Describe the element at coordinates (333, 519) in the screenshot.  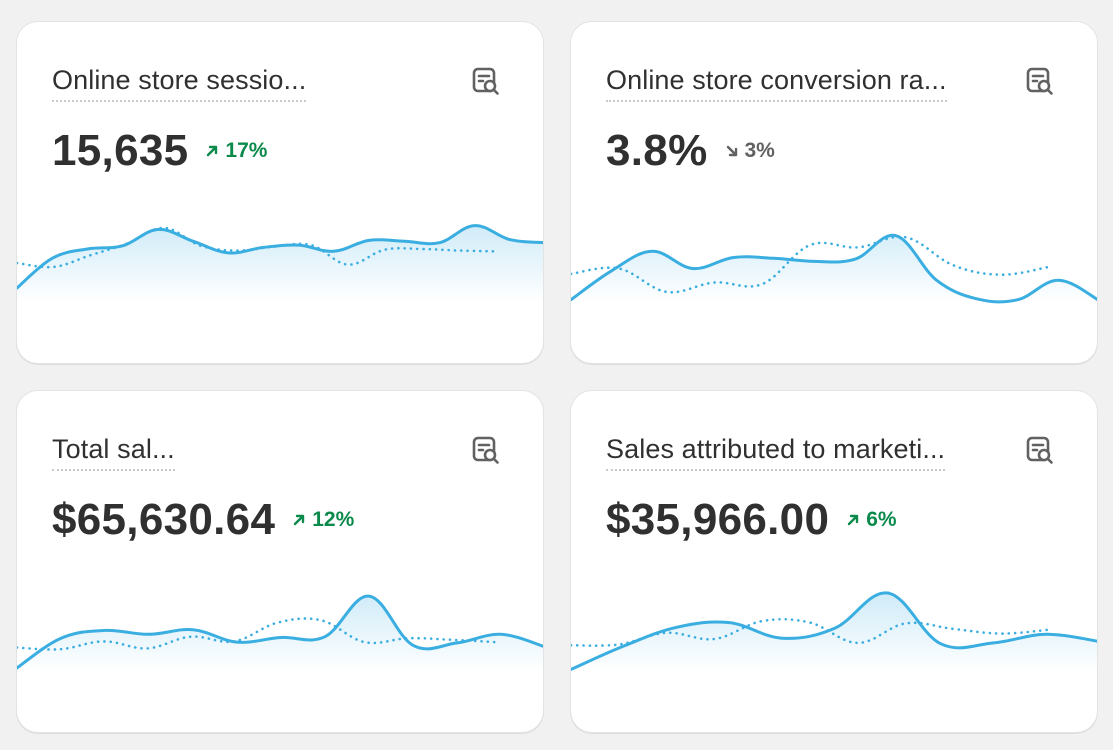
I see `change-percent: 12%` at that location.